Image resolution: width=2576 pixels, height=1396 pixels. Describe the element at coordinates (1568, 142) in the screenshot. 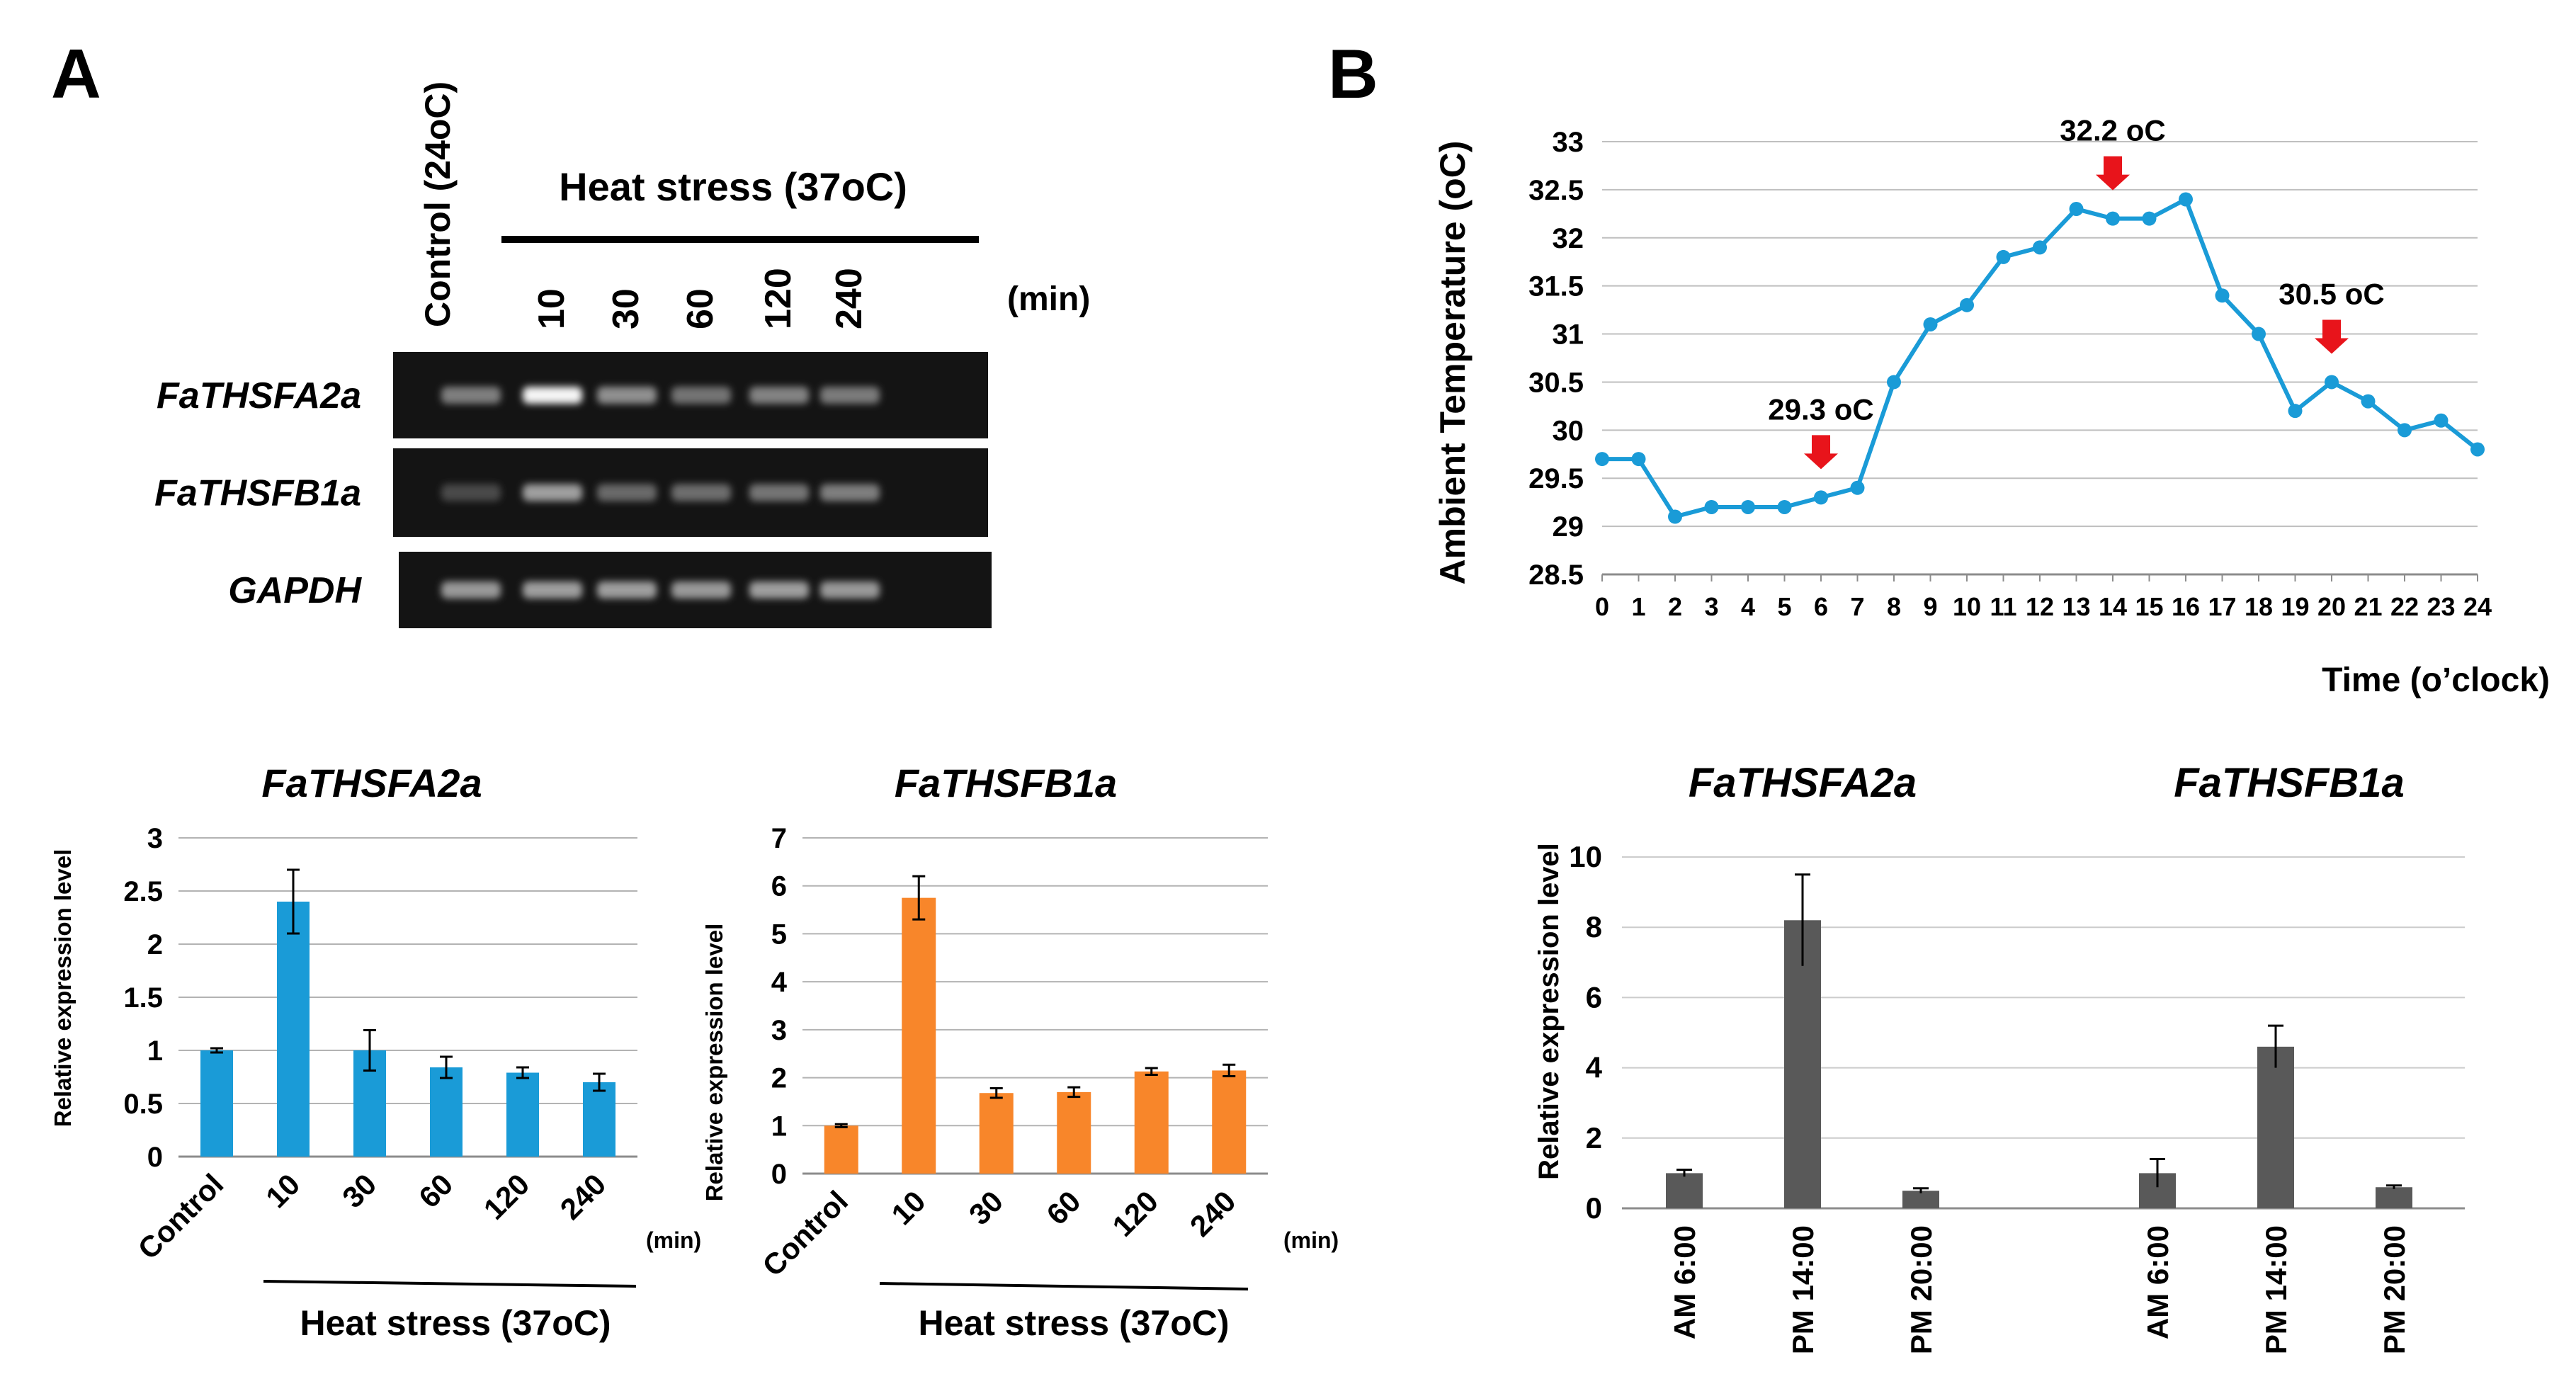

I see `y-tick-label: 33` at that location.